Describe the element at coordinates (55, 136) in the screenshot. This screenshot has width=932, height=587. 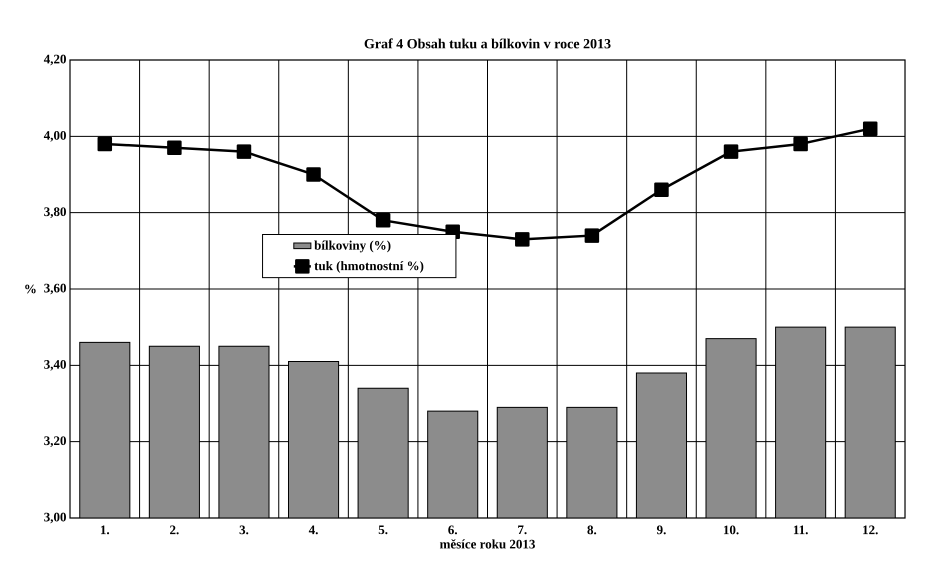
I see `y-tick-label: 4,00` at that location.